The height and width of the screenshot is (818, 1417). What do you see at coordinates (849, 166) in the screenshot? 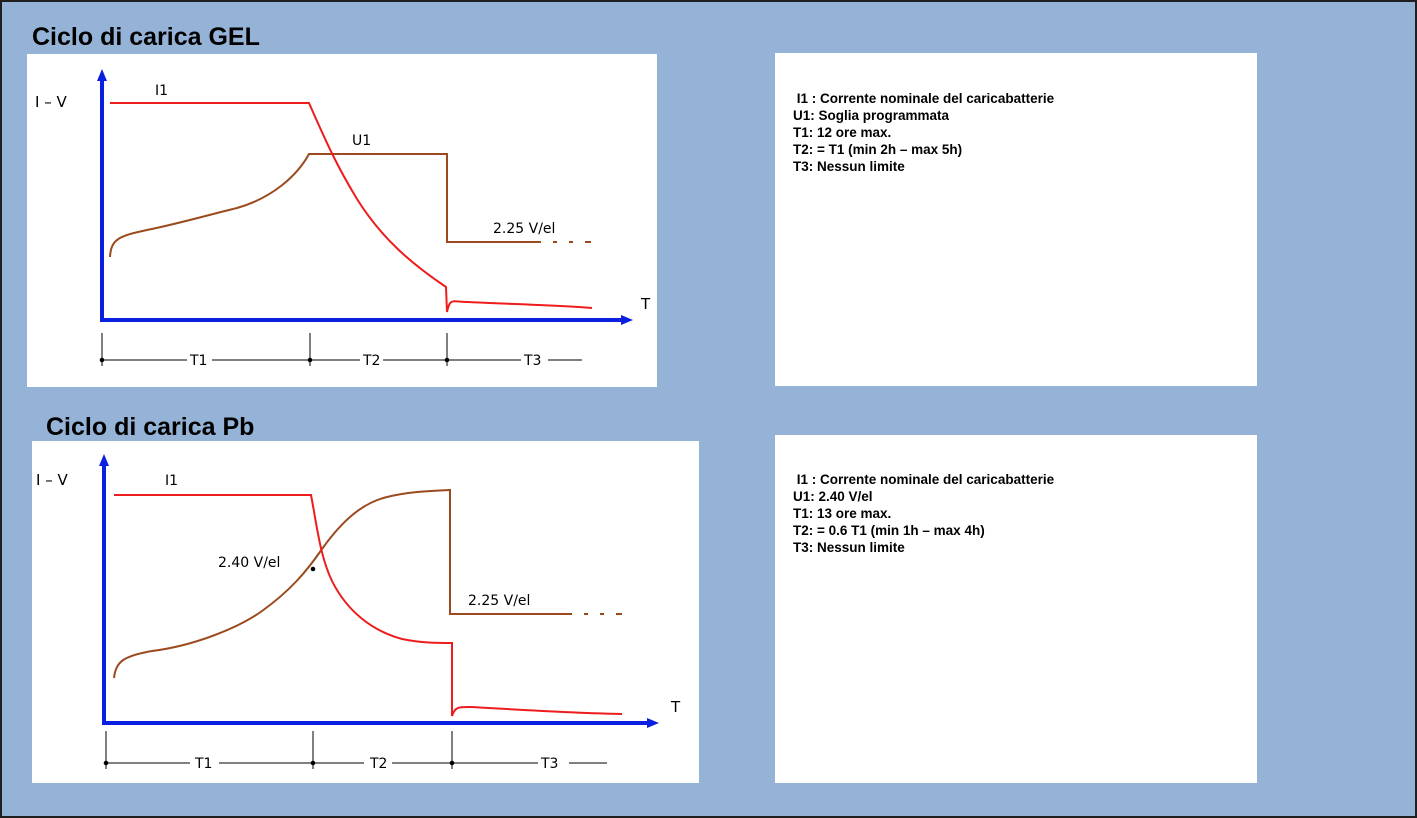
I see `gel-note-line: T3: Nessun limite` at bounding box center [849, 166].